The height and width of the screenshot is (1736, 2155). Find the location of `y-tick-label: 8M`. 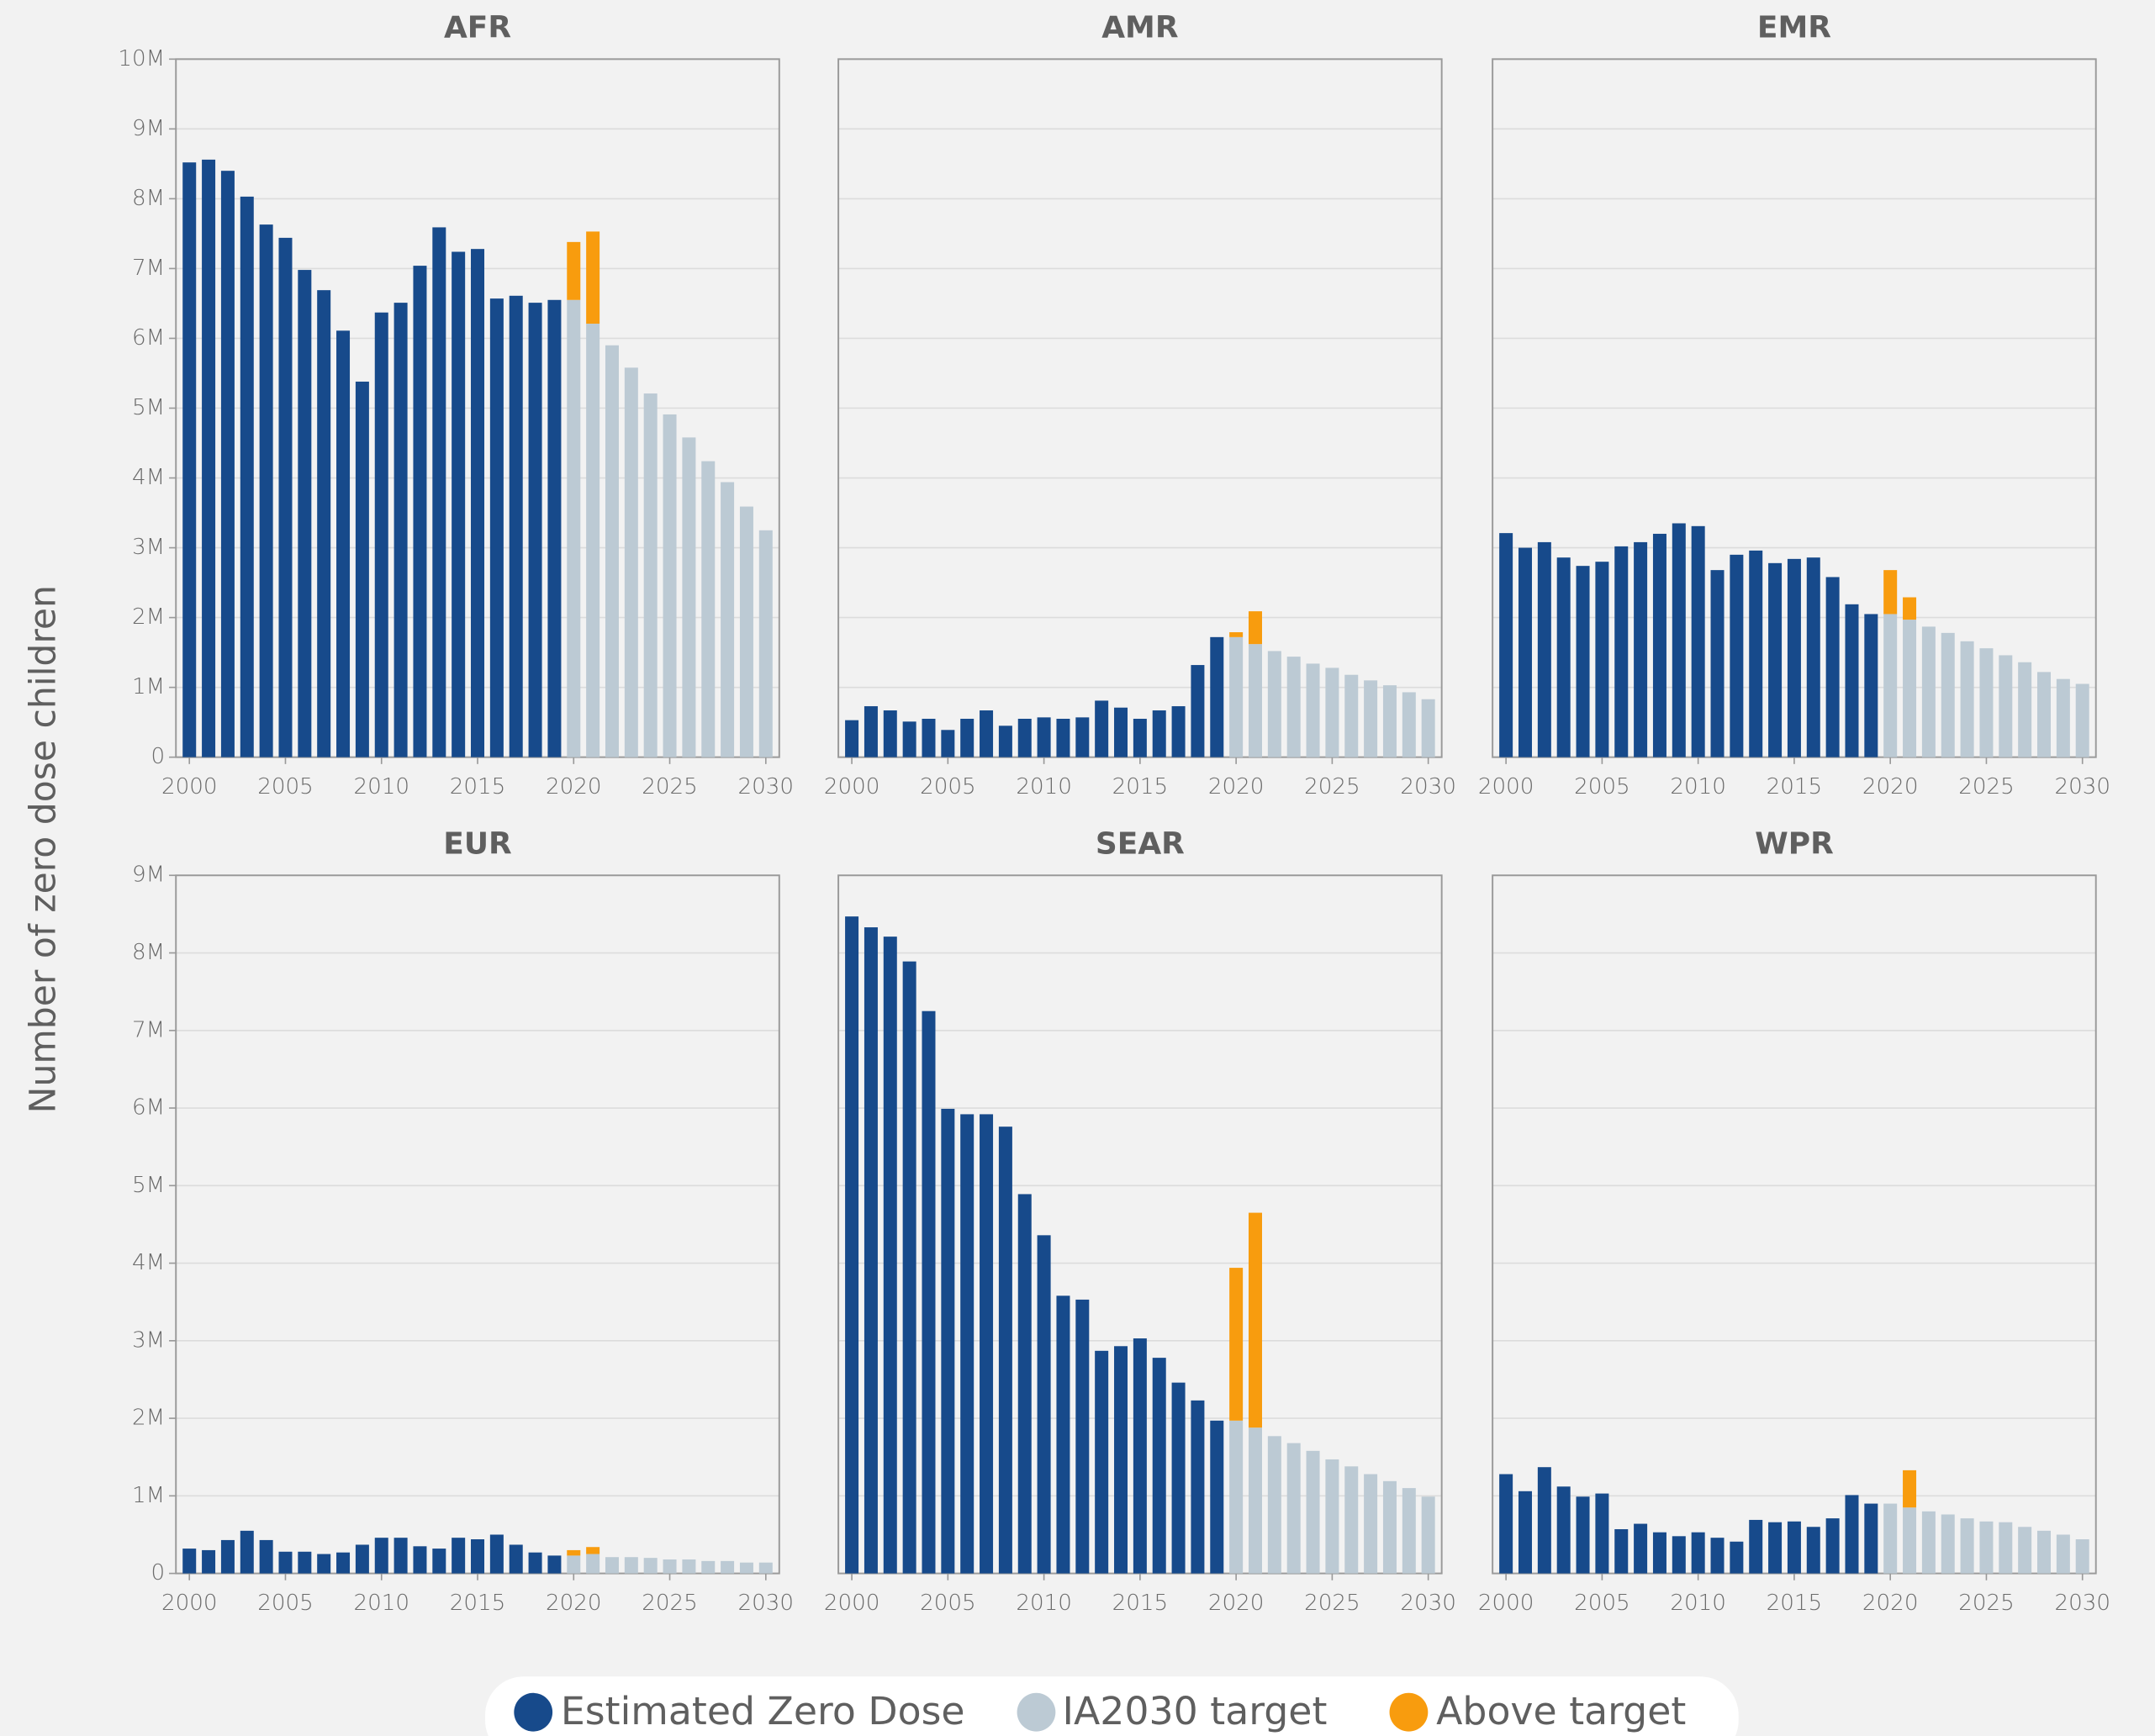

y-tick-label: 8M is located at coordinates (148, 952).